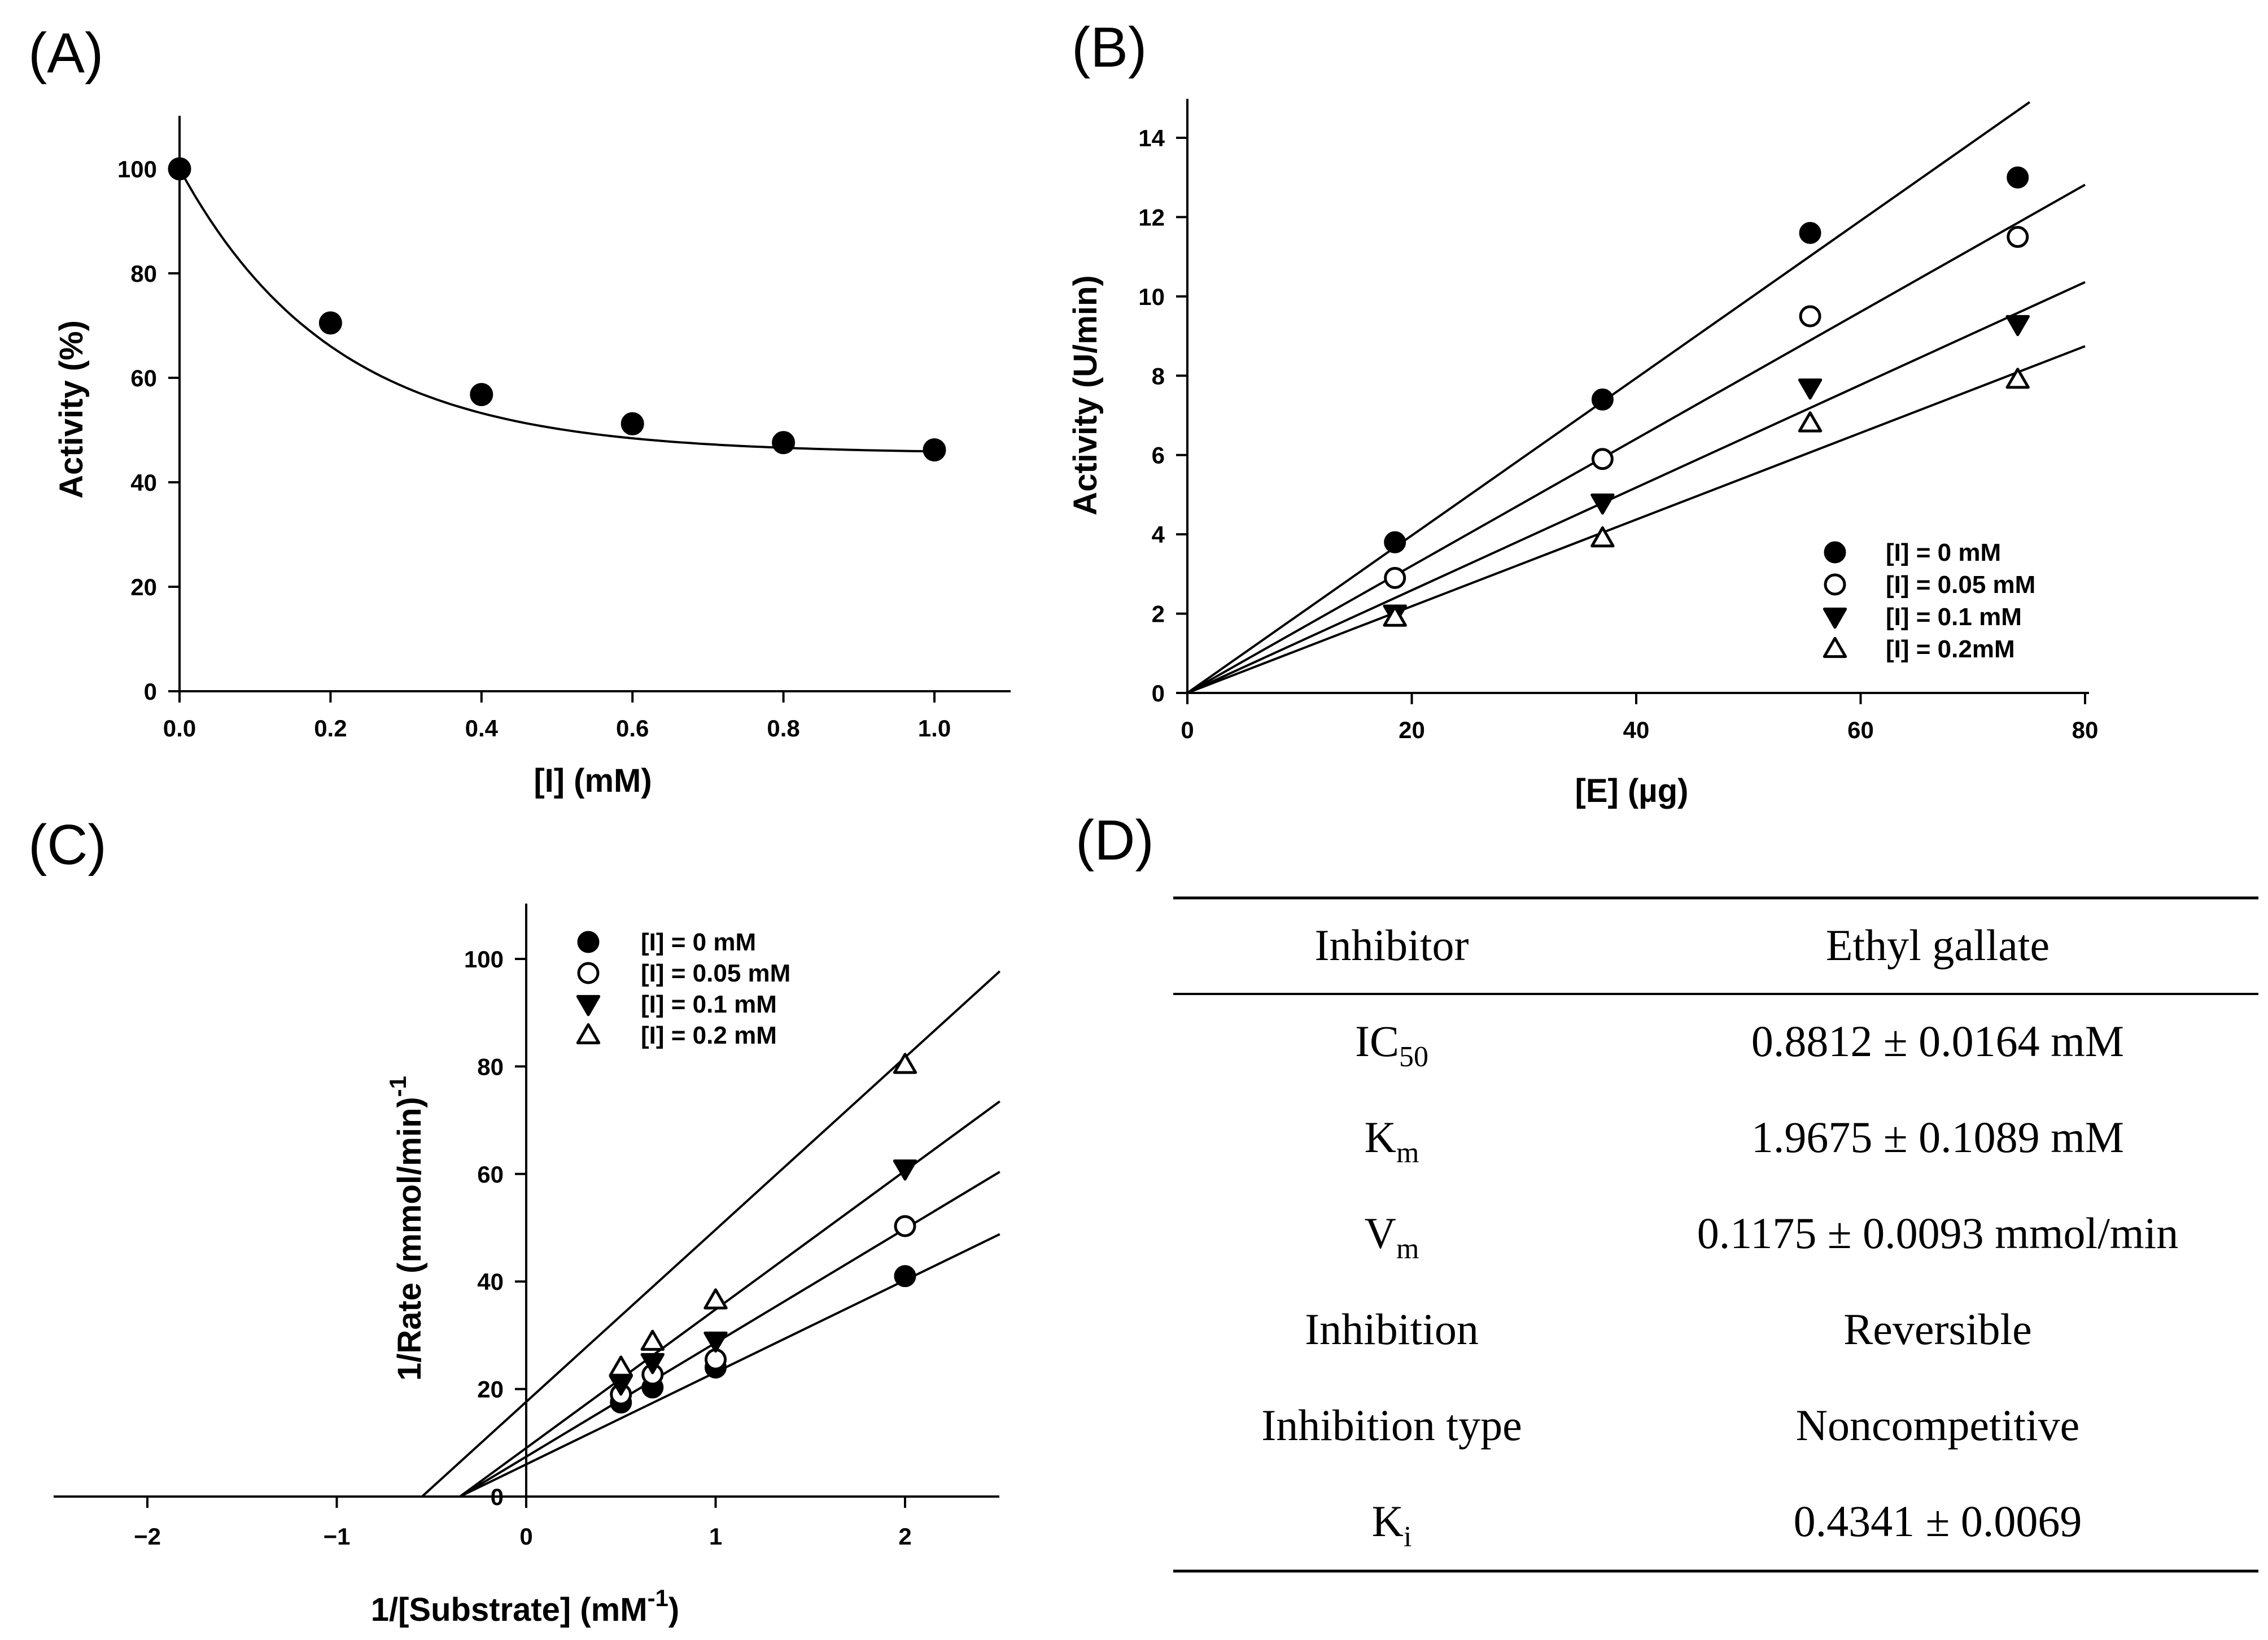 This screenshot has width=2268, height=1640. I want to click on panel-b-y-tick-label: 12, so click(1151, 217).